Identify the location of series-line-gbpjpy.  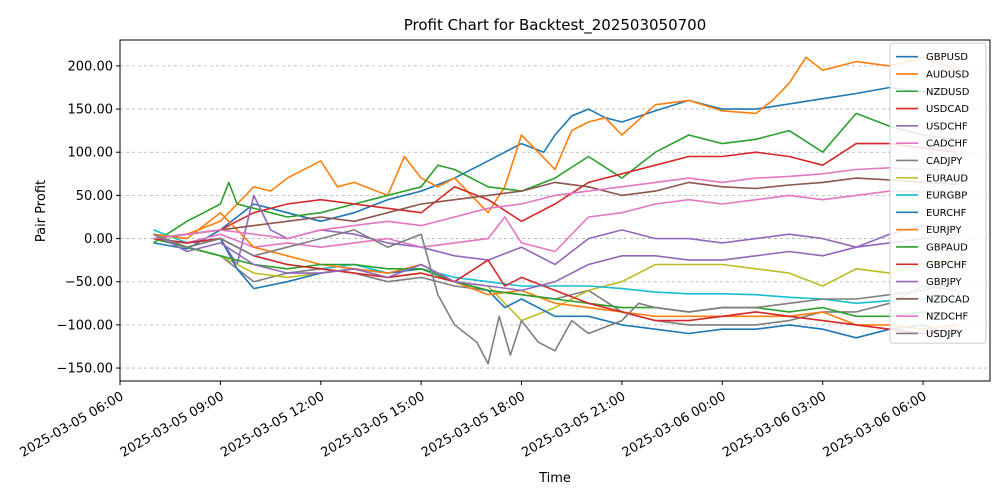
(555, 262).